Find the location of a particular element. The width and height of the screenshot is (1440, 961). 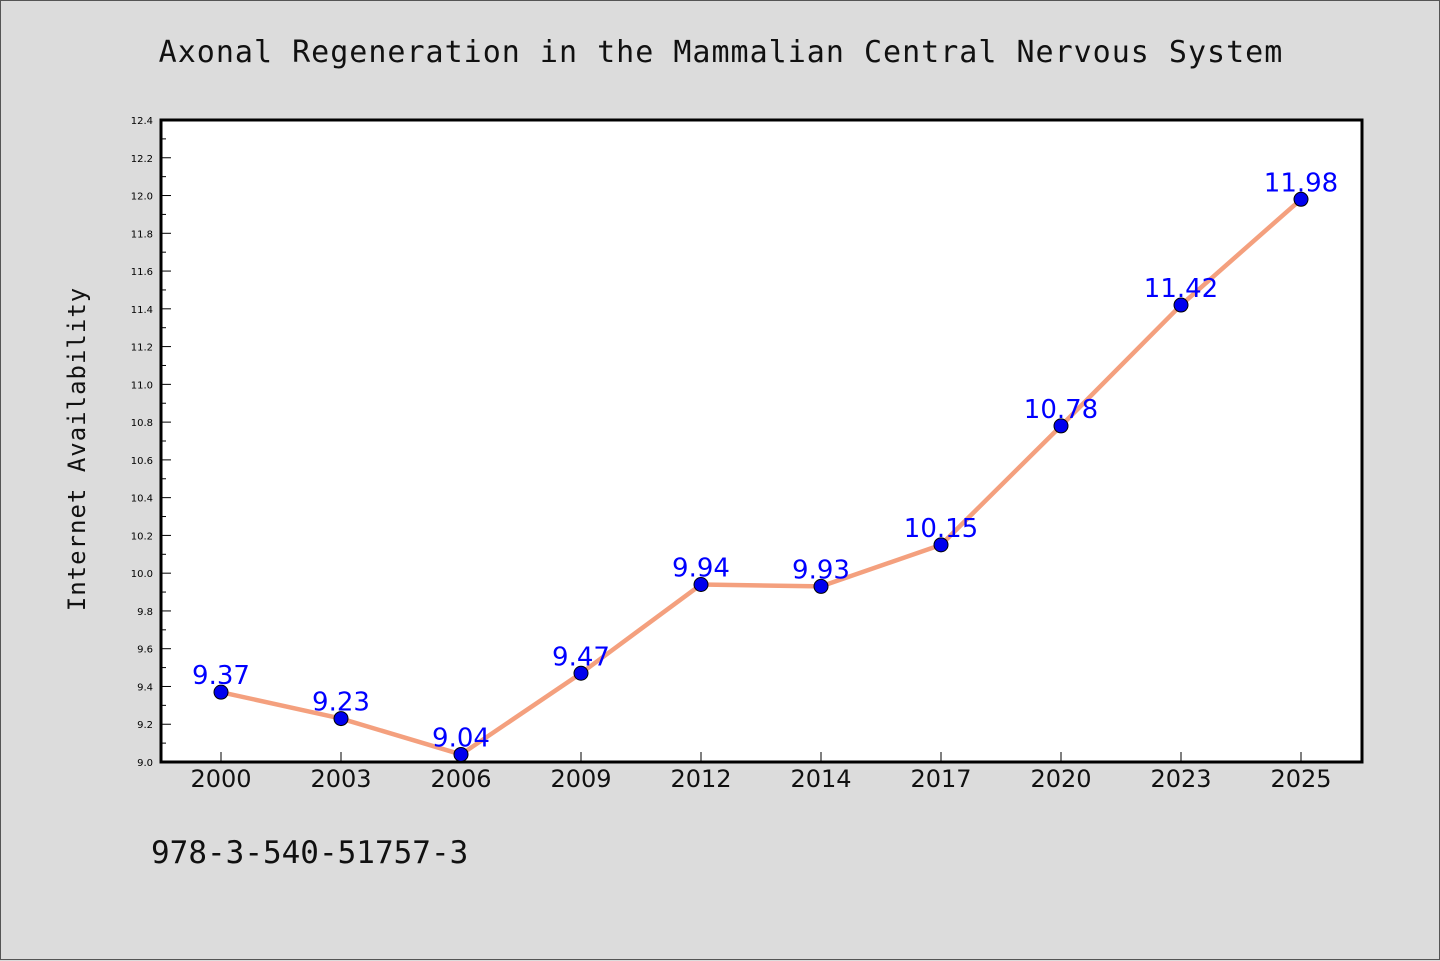

data-label: 10.78 is located at coordinates (1061, 410).